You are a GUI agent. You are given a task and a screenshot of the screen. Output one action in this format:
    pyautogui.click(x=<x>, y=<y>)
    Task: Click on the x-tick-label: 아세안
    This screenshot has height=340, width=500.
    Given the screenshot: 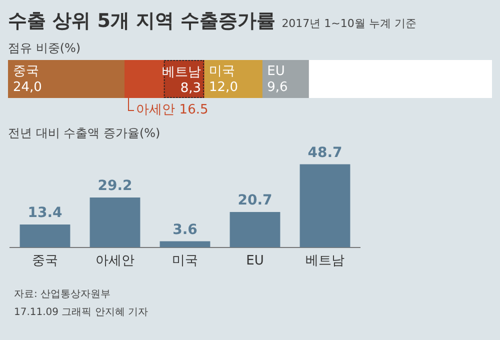 What is the action you would take?
    pyautogui.click(x=115, y=261)
    